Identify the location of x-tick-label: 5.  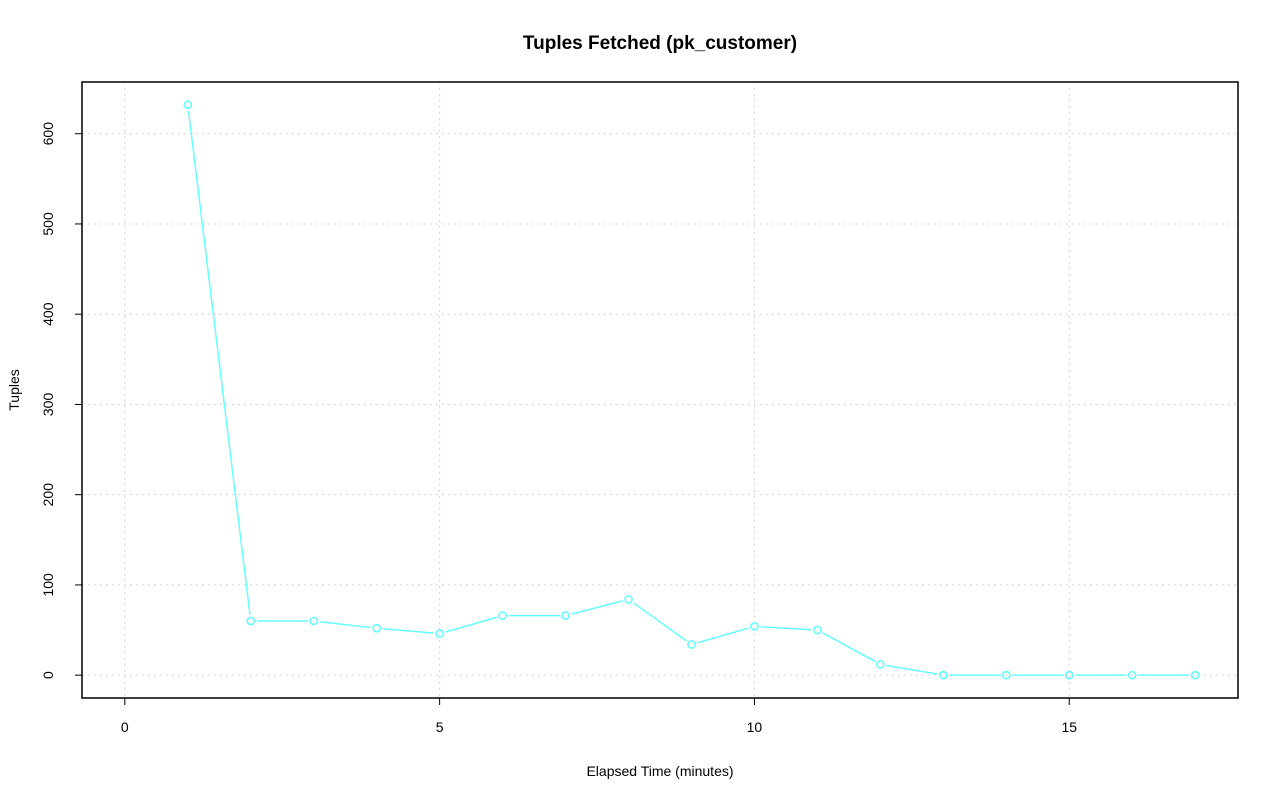
(440, 727).